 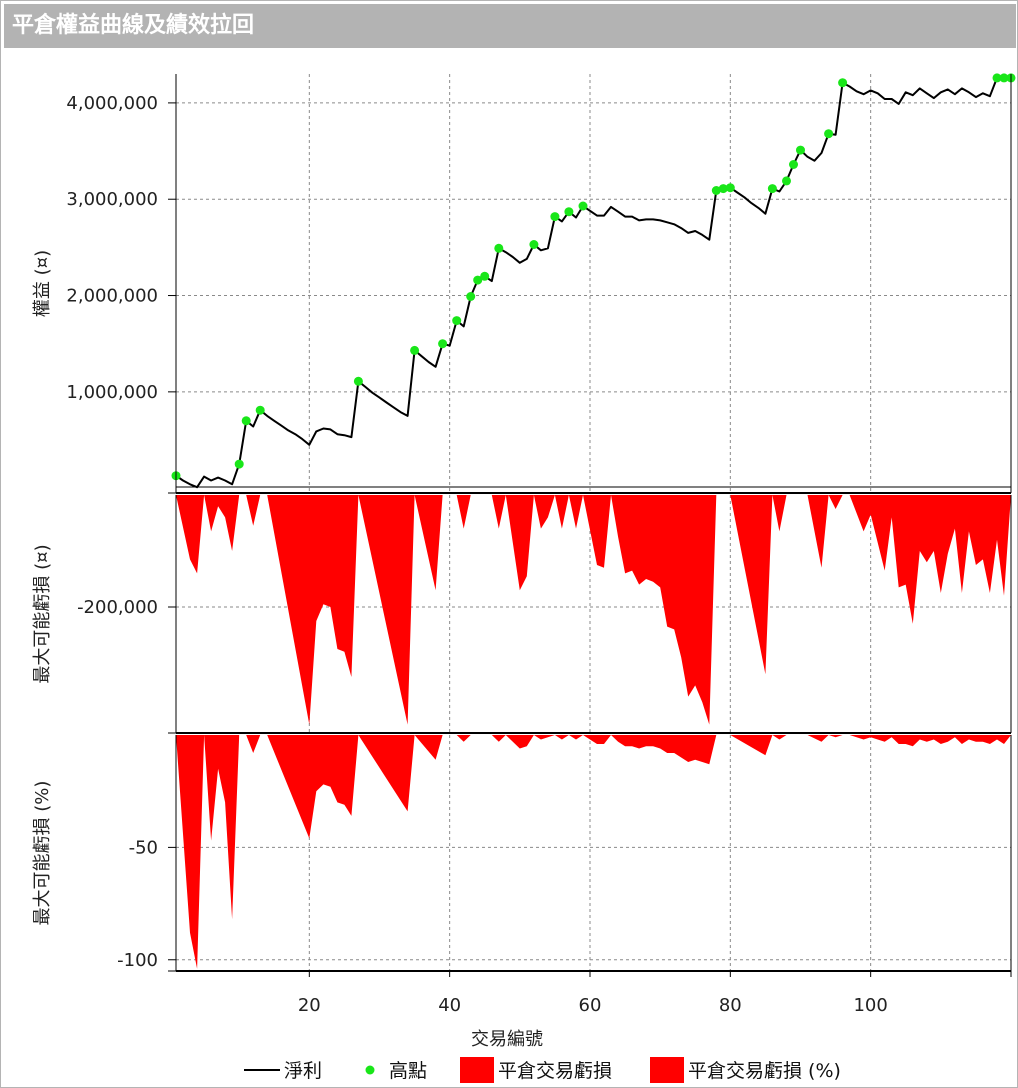 I want to click on legend-label: 高點, so click(x=408, y=1071).